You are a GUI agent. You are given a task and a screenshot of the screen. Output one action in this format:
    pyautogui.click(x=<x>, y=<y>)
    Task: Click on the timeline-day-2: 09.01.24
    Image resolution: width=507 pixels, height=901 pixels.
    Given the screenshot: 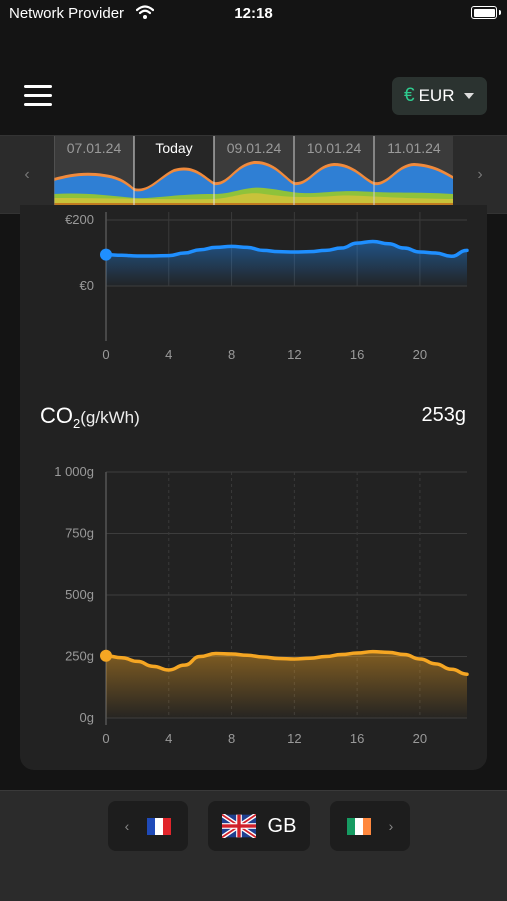 What is the action you would take?
    pyautogui.click(x=254, y=148)
    